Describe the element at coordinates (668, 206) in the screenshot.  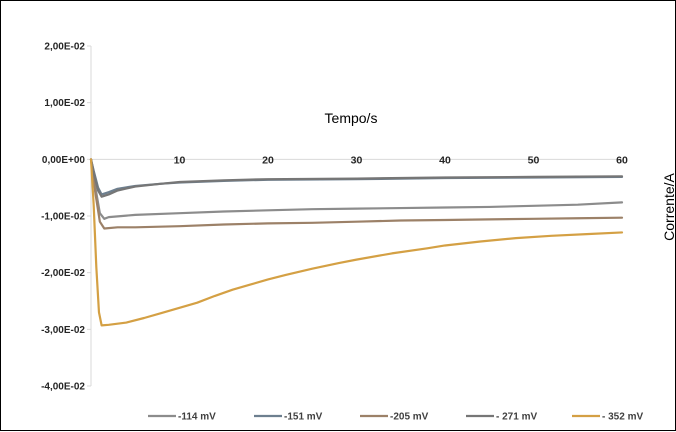
I see `y-axis-title: Corrente/A` at that location.